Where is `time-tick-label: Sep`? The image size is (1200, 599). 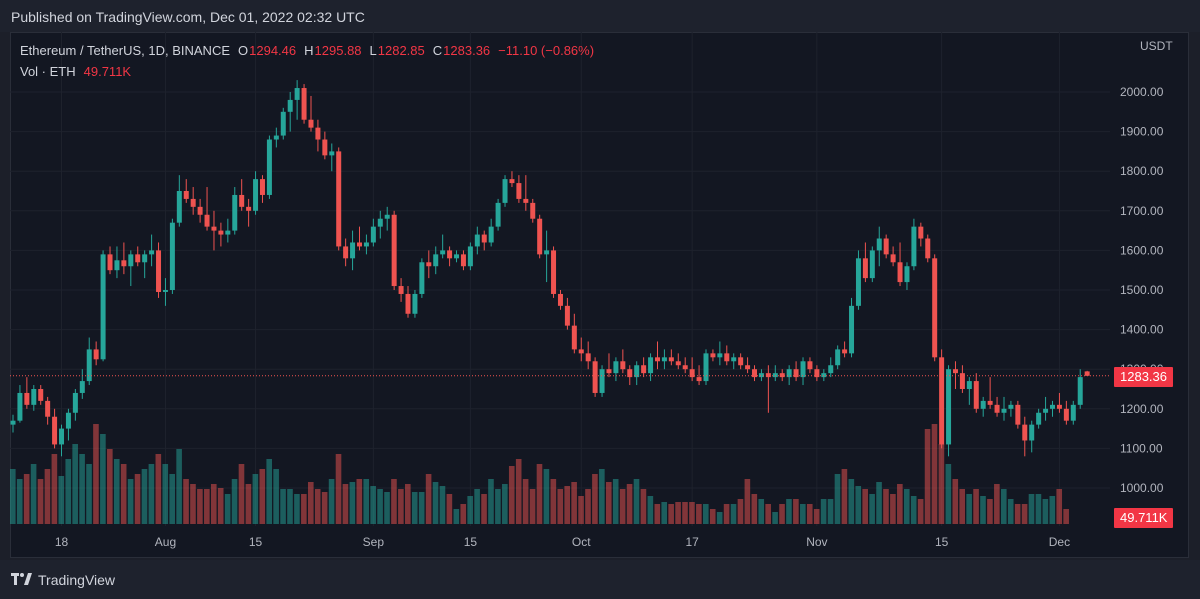 time-tick-label: Sep is located at coordinates (374, 542).